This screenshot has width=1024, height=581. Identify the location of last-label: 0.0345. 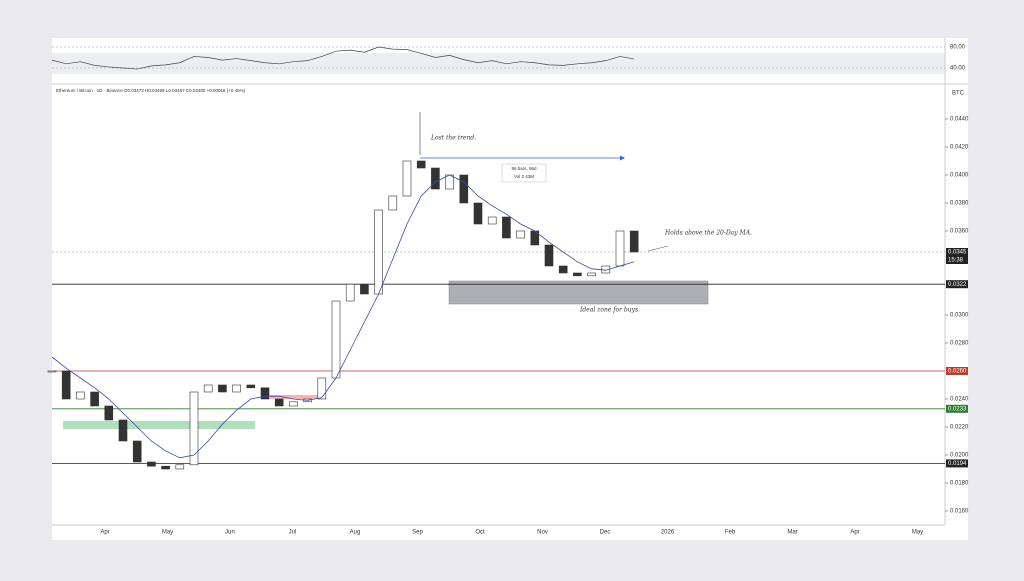
(957, 253).